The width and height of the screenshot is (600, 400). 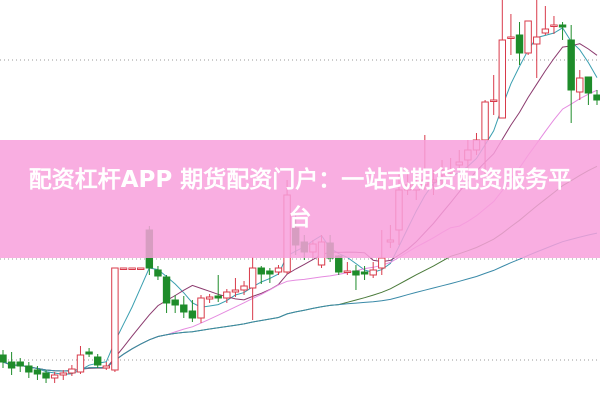 I want to click on banner-title: 配资杠杆APP 期货配资门户：一站式期货配资服务平台, so click(x=300, y=199).